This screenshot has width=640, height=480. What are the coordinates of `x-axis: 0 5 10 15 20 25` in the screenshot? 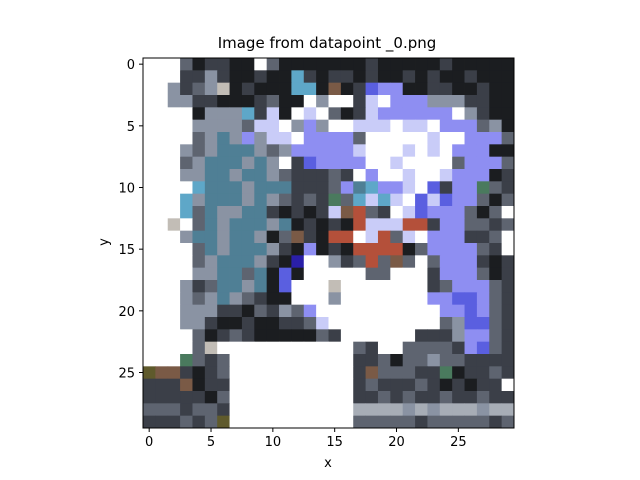 It's located at (306, 439).